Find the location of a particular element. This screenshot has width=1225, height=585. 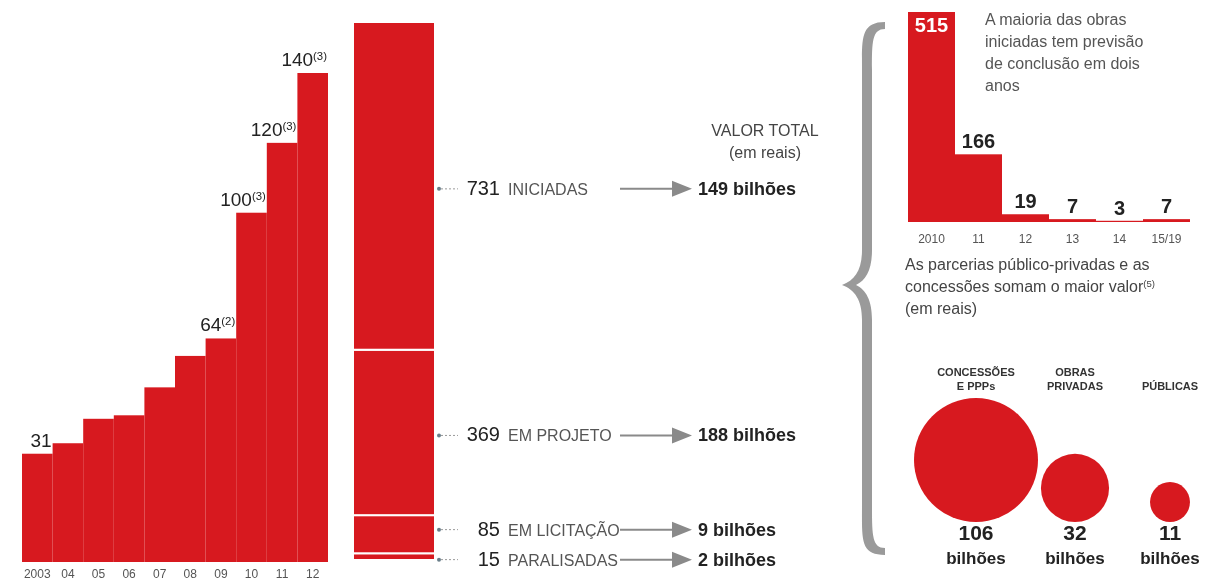

text: 2 bilhões is located at coordinates (737, 559).